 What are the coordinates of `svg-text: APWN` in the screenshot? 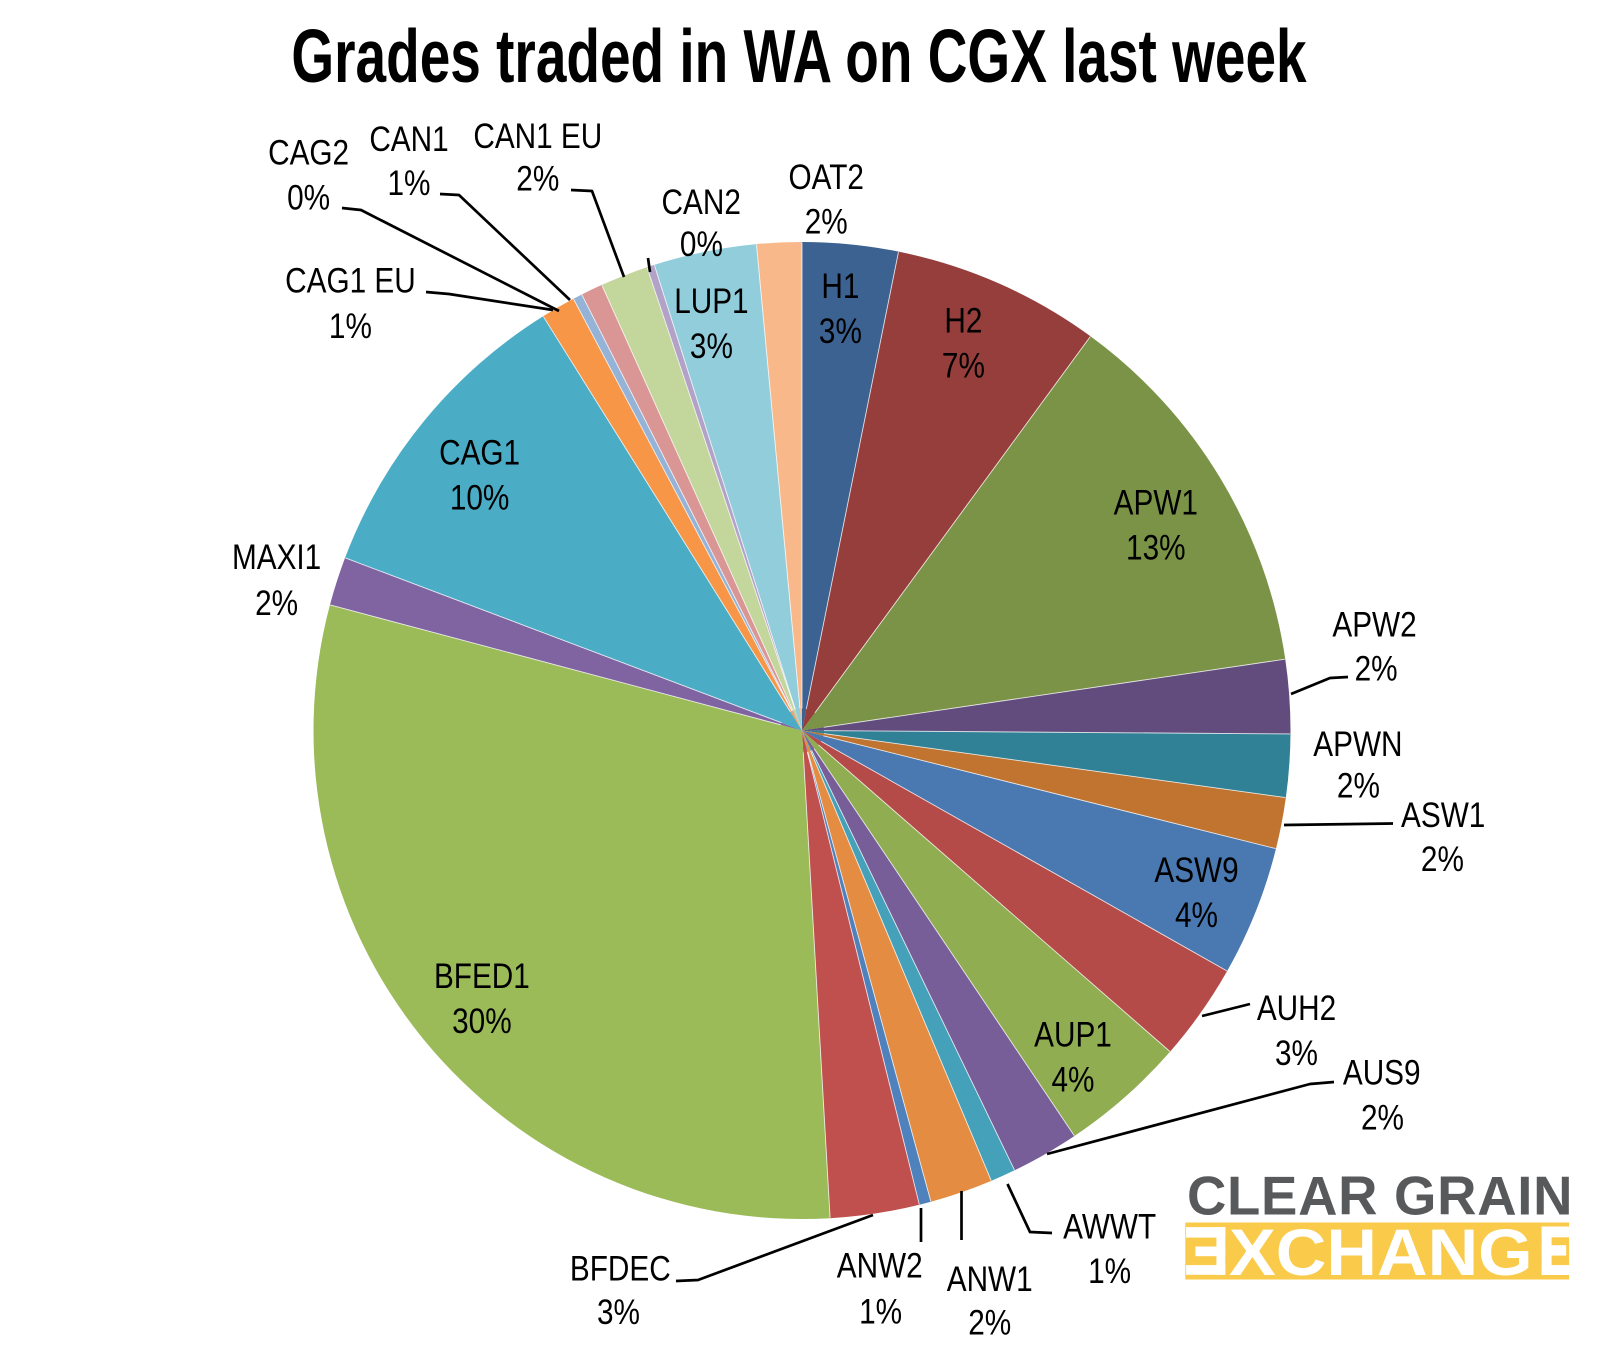 It's located at (1357, 744).